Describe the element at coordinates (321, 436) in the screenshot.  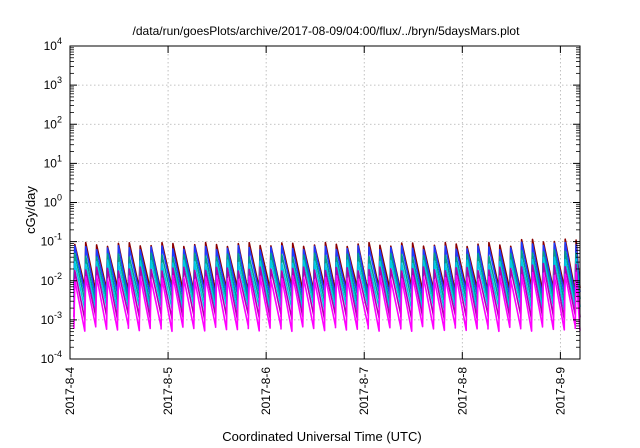
I see `x-axis-label: Coordinated Universal Time (UTC)` at that location.